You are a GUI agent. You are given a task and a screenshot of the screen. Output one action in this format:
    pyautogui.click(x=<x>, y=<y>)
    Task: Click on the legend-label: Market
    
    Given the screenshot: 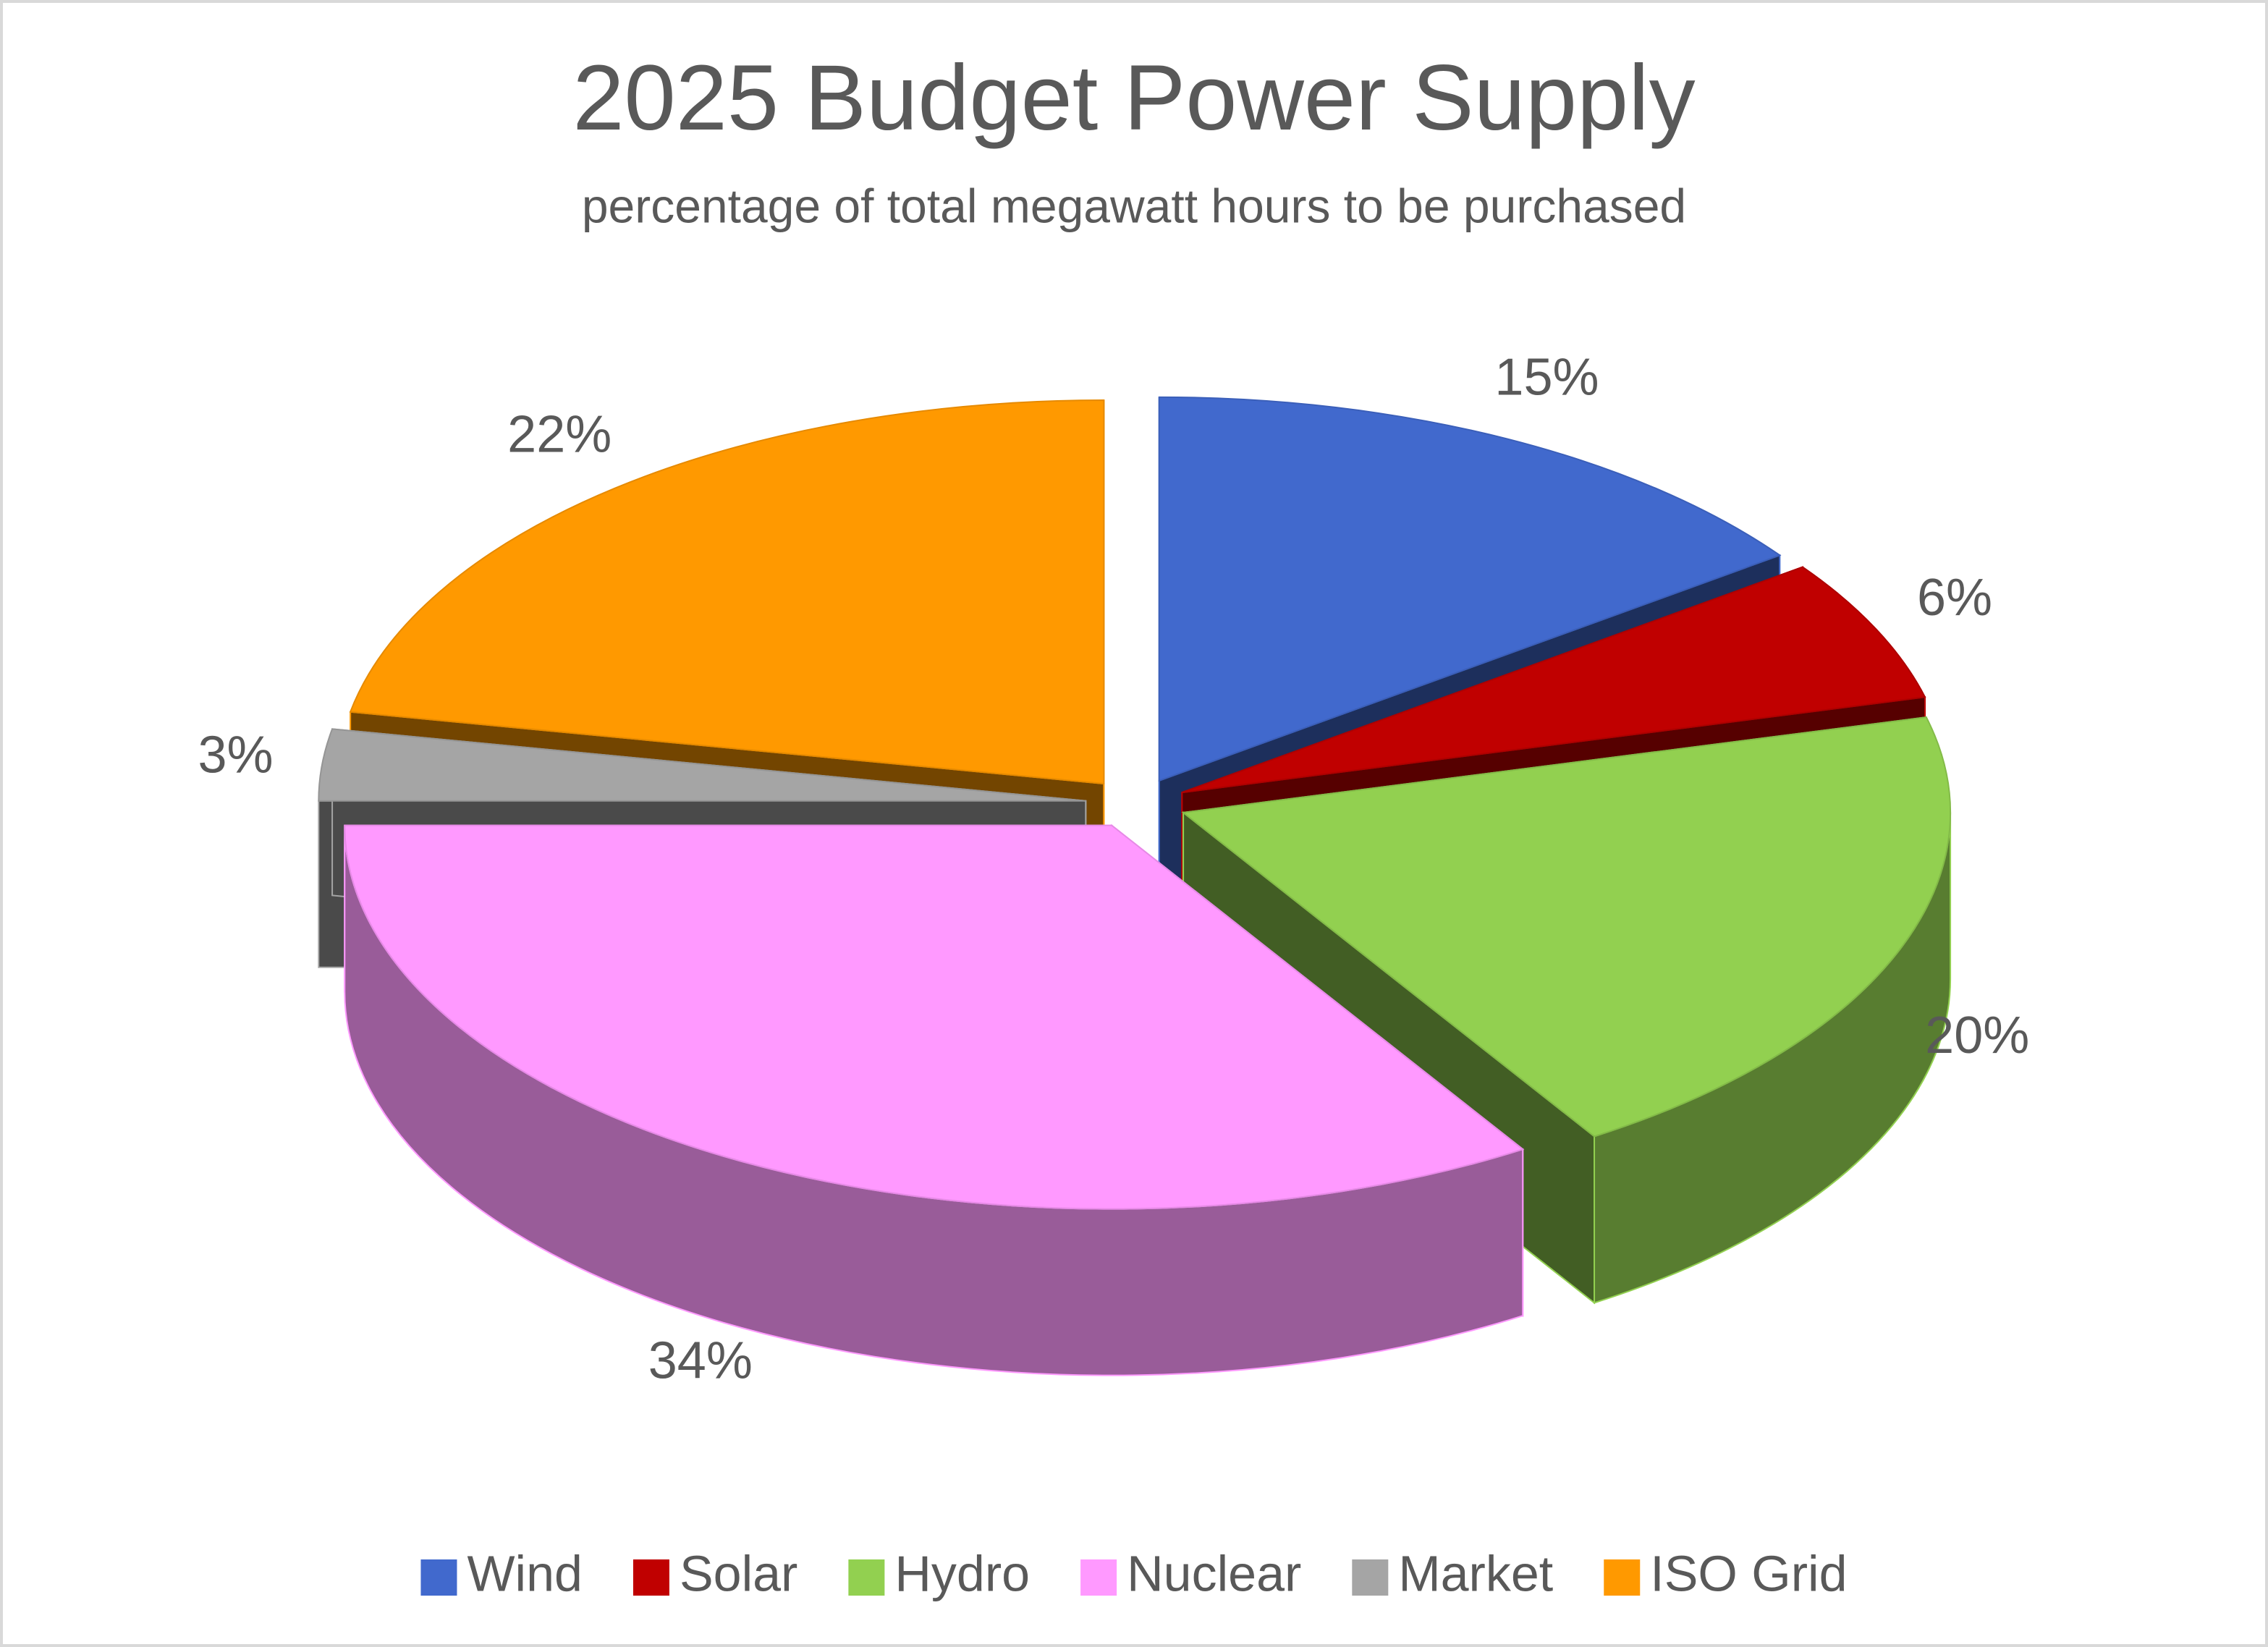 What is the action you would take?
    pyautogui.click(x=1475, y=1573)
    